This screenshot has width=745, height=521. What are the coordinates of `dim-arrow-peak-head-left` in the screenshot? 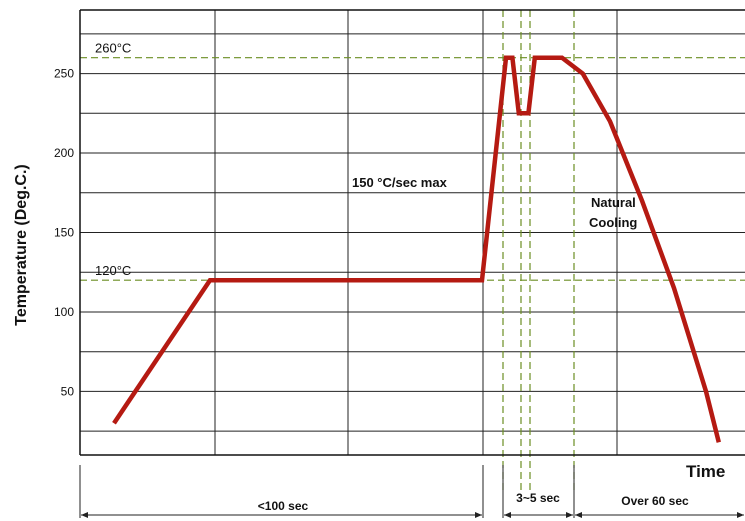 It's located at (507, 515).